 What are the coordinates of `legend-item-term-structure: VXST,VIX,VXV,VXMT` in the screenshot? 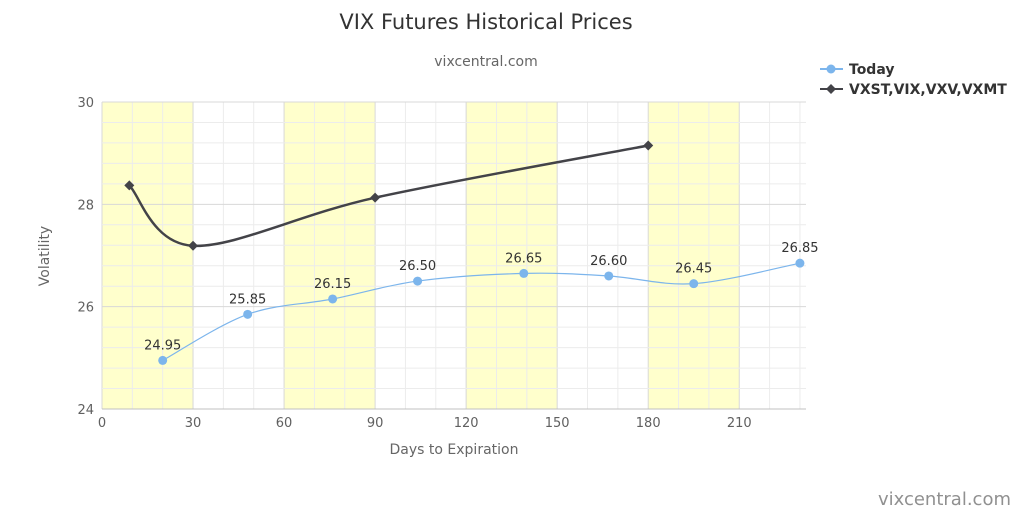 It's located at (913, 90).